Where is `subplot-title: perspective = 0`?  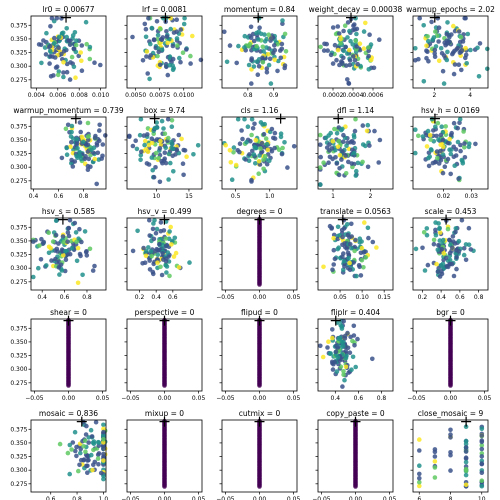 subplot-title: perspective = 0 is located at coordinates (165, 312).